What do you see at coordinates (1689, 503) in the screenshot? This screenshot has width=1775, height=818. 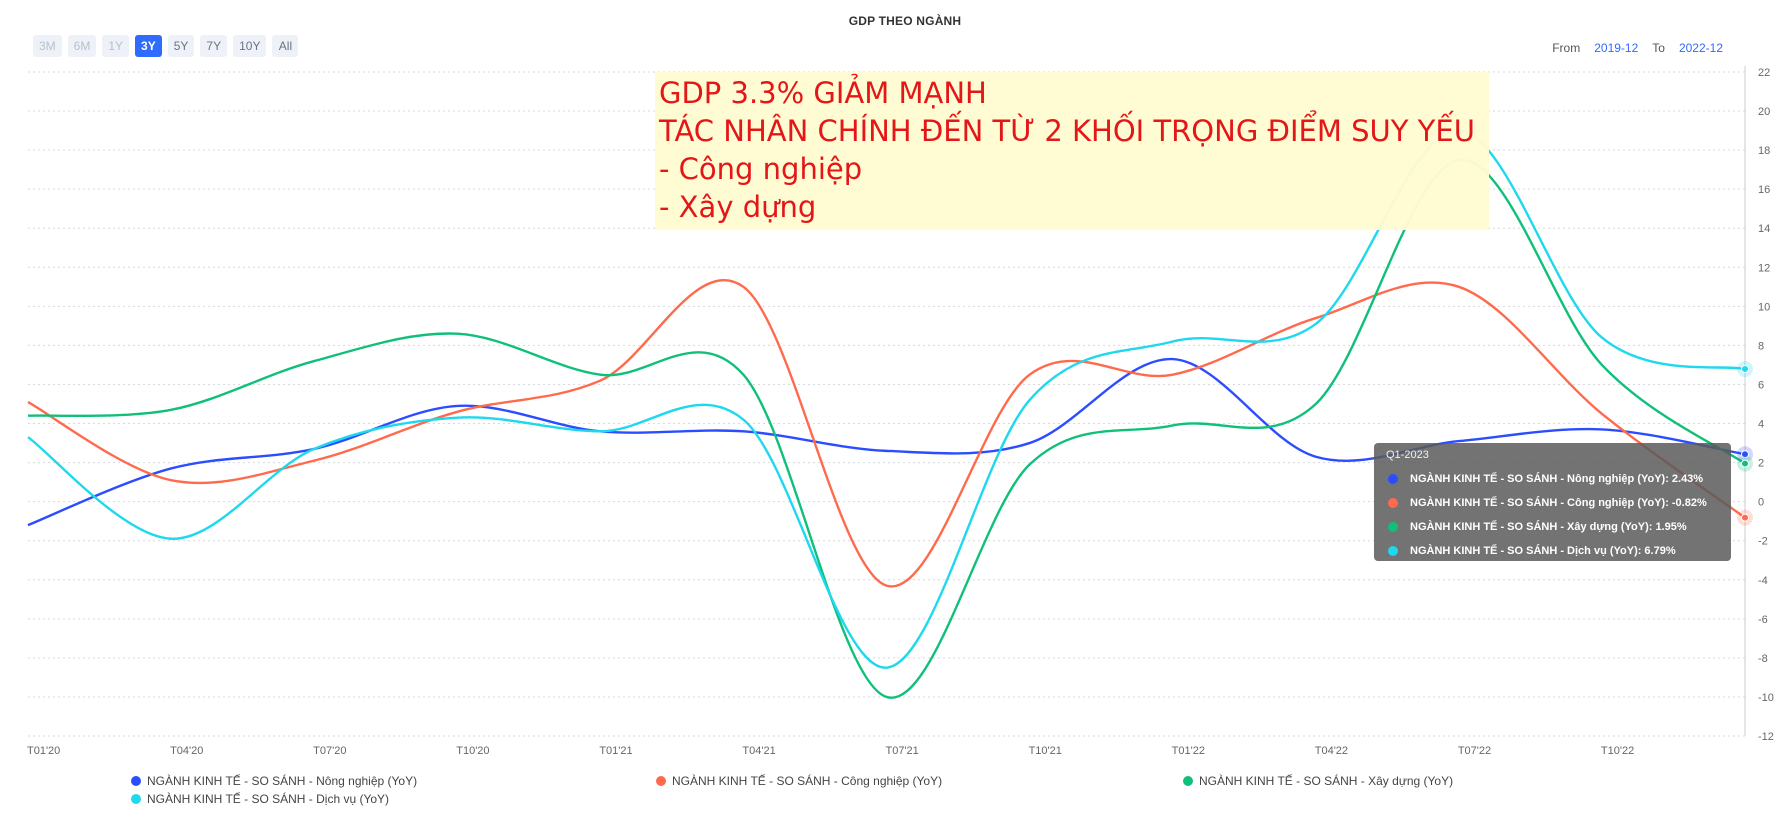 I see `tooltip-row-value: -0.82%` at bounding box center [1689, 503].